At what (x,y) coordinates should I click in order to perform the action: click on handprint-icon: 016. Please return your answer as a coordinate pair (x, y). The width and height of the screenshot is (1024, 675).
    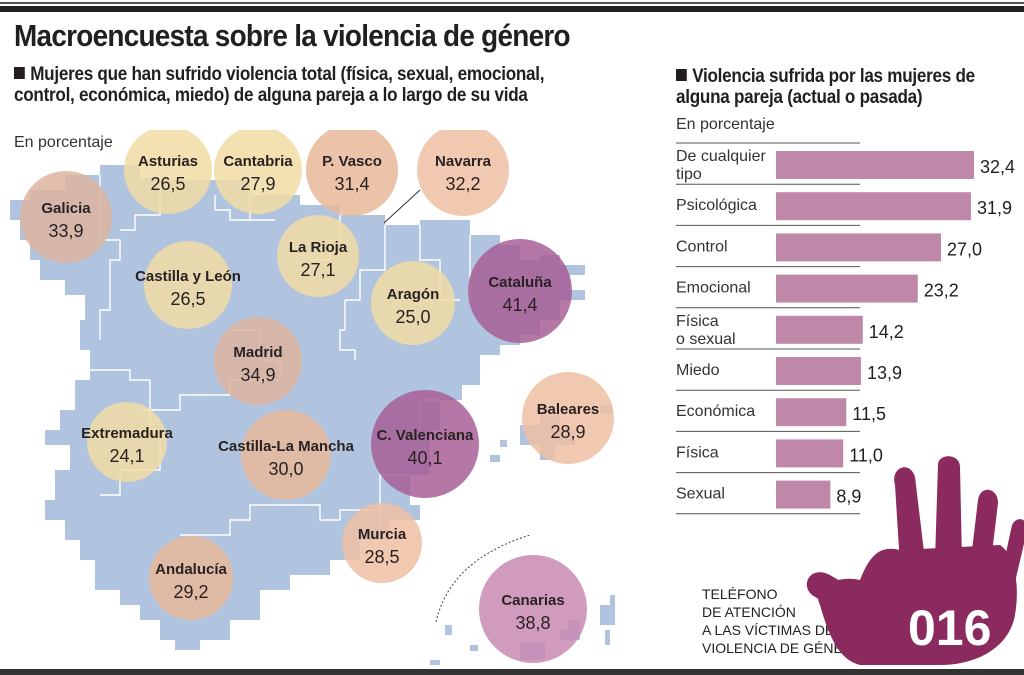
    Looking at the image, I should click on (915, 560).